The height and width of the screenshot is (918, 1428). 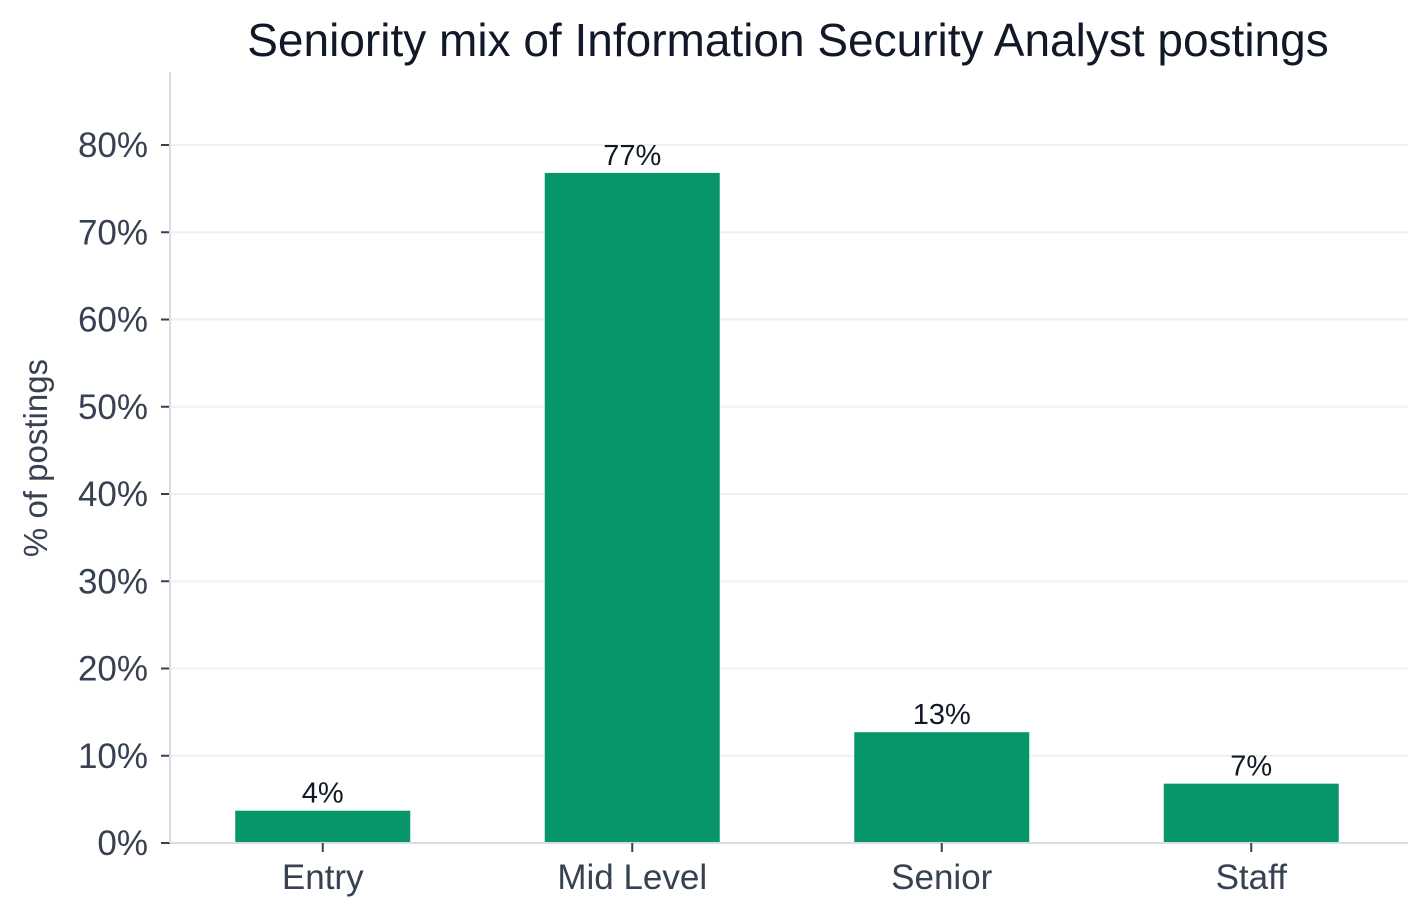 What do you see at coordinates (113, 145) in the screenshot?
I see `y-tick-label: 80%` at bounding box center [113, 145].